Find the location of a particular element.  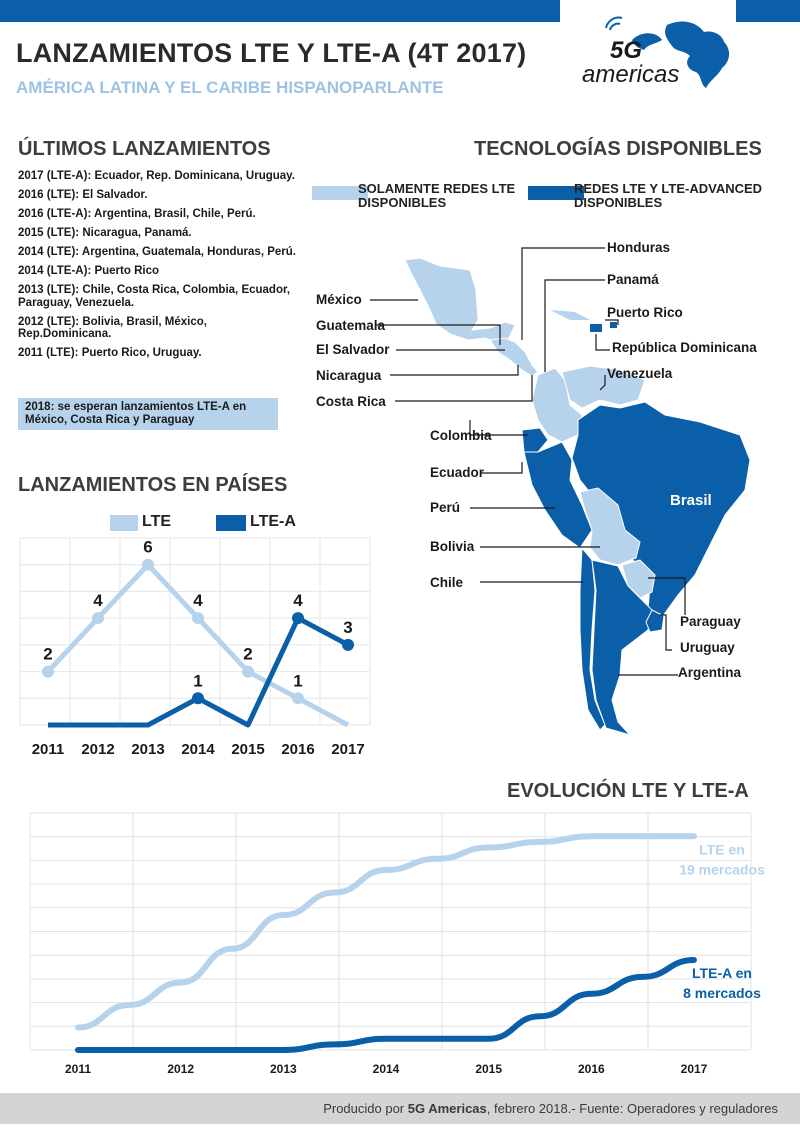

chart1-legend-swatch-lte-a is located at coordinates (231, 523).